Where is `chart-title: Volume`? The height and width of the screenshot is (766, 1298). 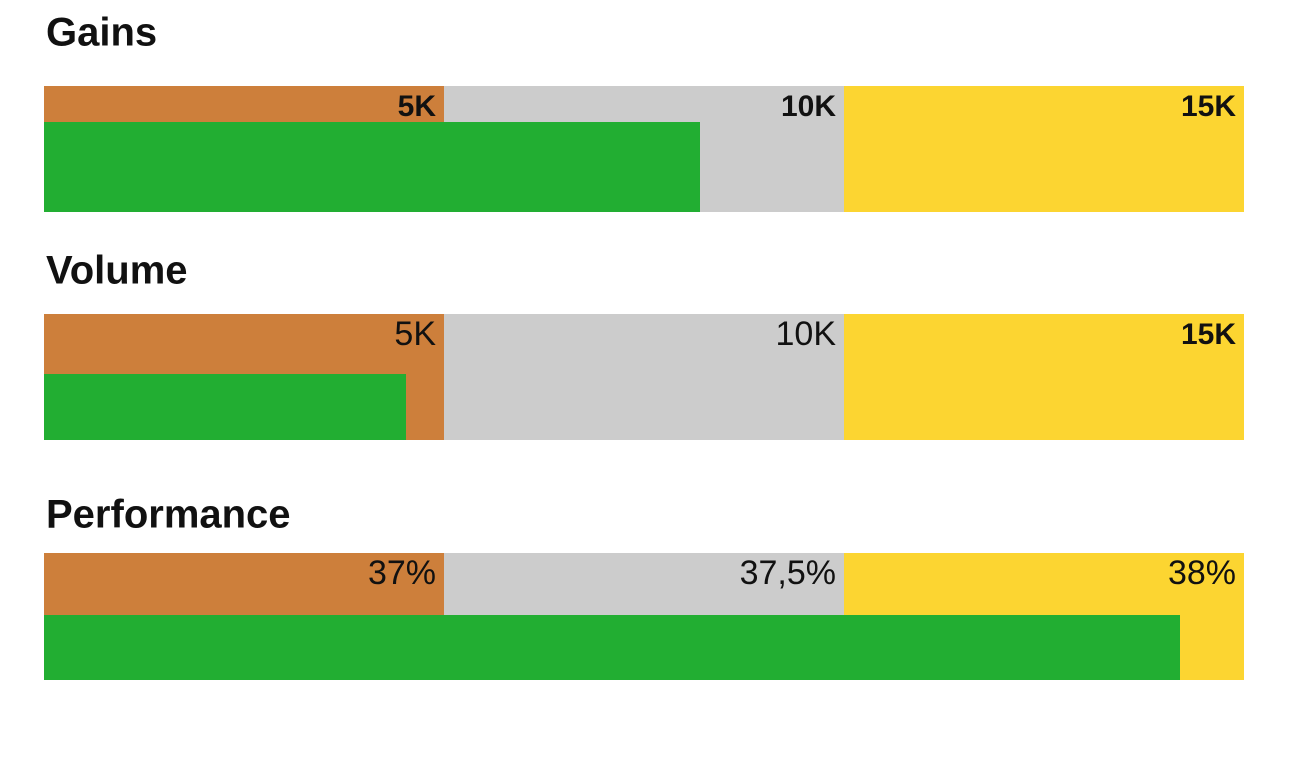
chart-title: Volume is located at coordinates (117, 271).